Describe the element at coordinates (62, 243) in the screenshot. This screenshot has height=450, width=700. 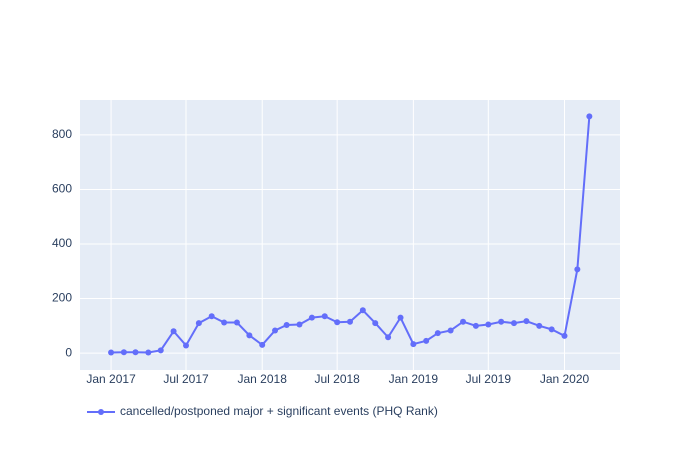
I see `y-tick-label: 400` at that location.